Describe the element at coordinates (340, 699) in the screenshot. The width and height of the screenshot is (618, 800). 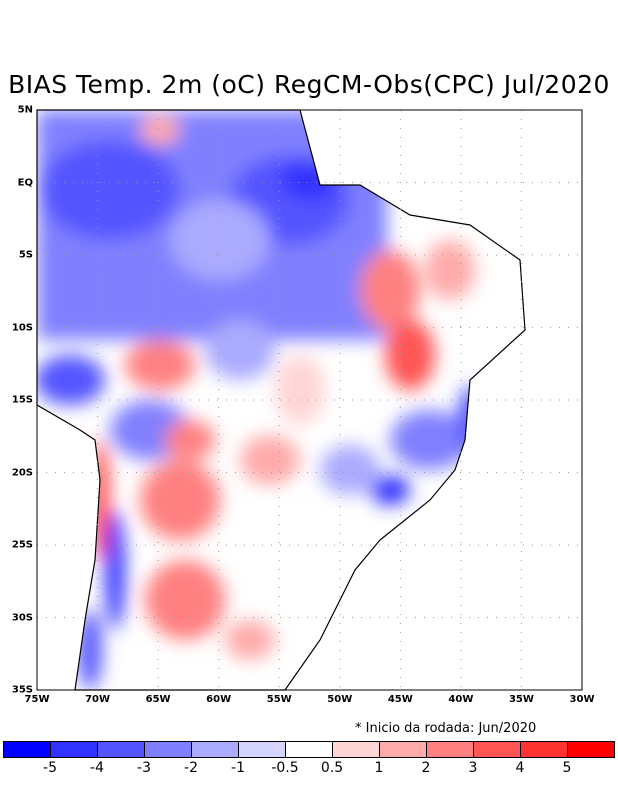
I see `lon-tick-label: 50W` at that location.